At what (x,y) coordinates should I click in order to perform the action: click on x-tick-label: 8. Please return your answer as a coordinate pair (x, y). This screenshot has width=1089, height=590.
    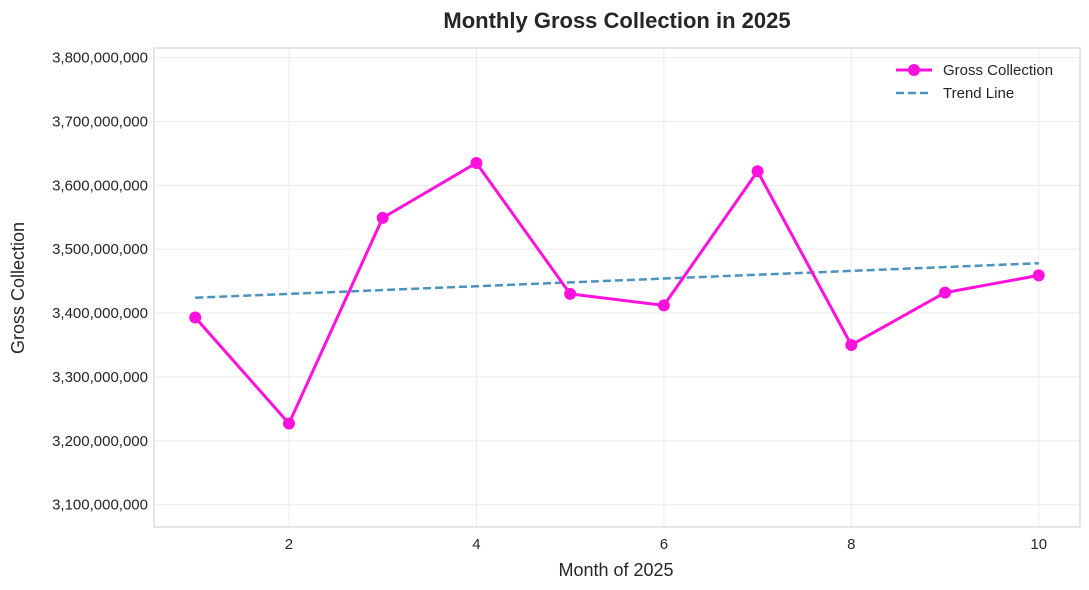
    Looking at the image, I should click on (851, 544).